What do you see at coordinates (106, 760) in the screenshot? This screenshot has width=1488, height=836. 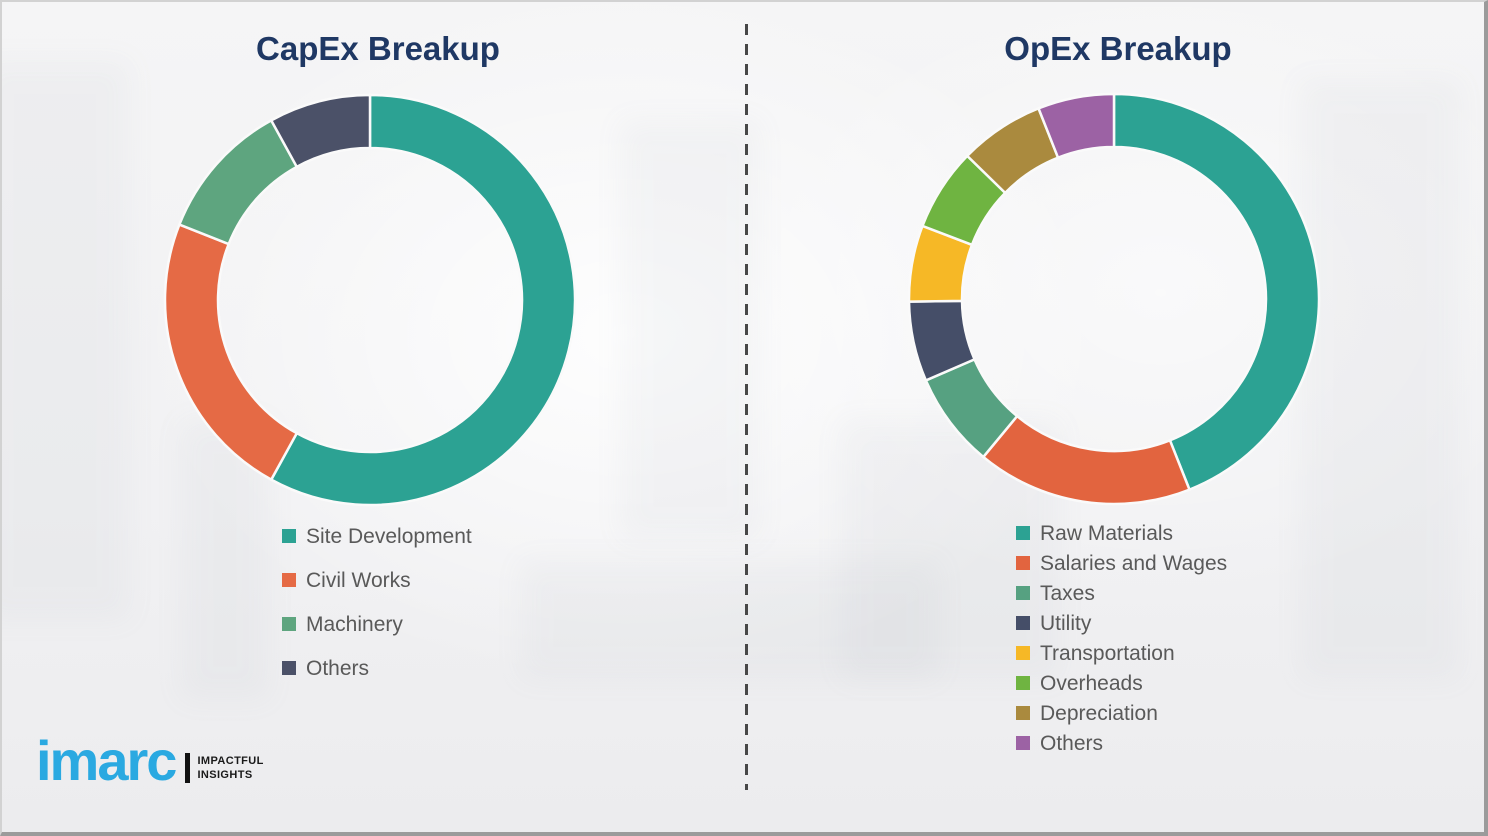 I see `imarc-wordmark: imarc` at bounding box center [106, 760].